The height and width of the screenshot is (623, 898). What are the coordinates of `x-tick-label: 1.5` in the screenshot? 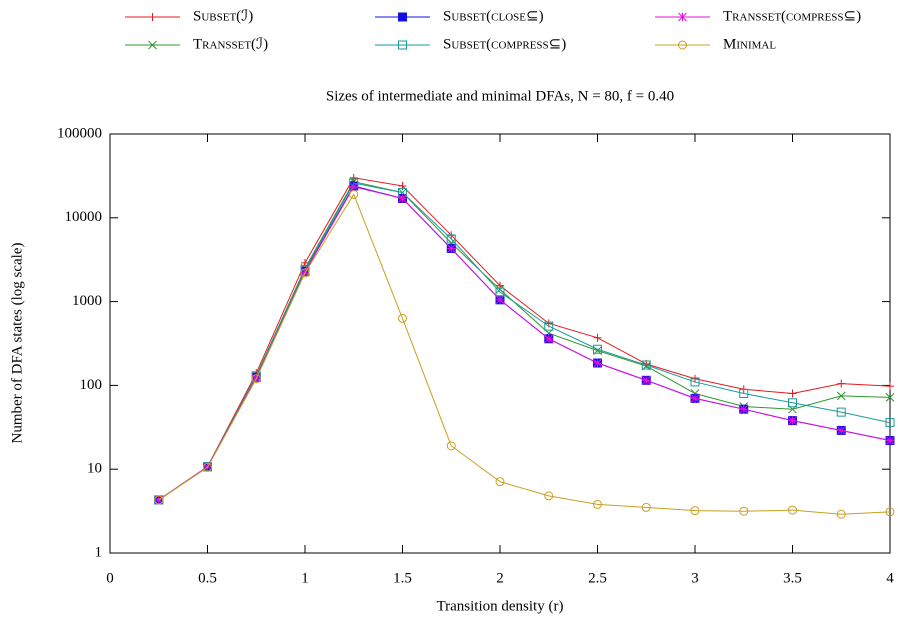 It's located at (402, 578).